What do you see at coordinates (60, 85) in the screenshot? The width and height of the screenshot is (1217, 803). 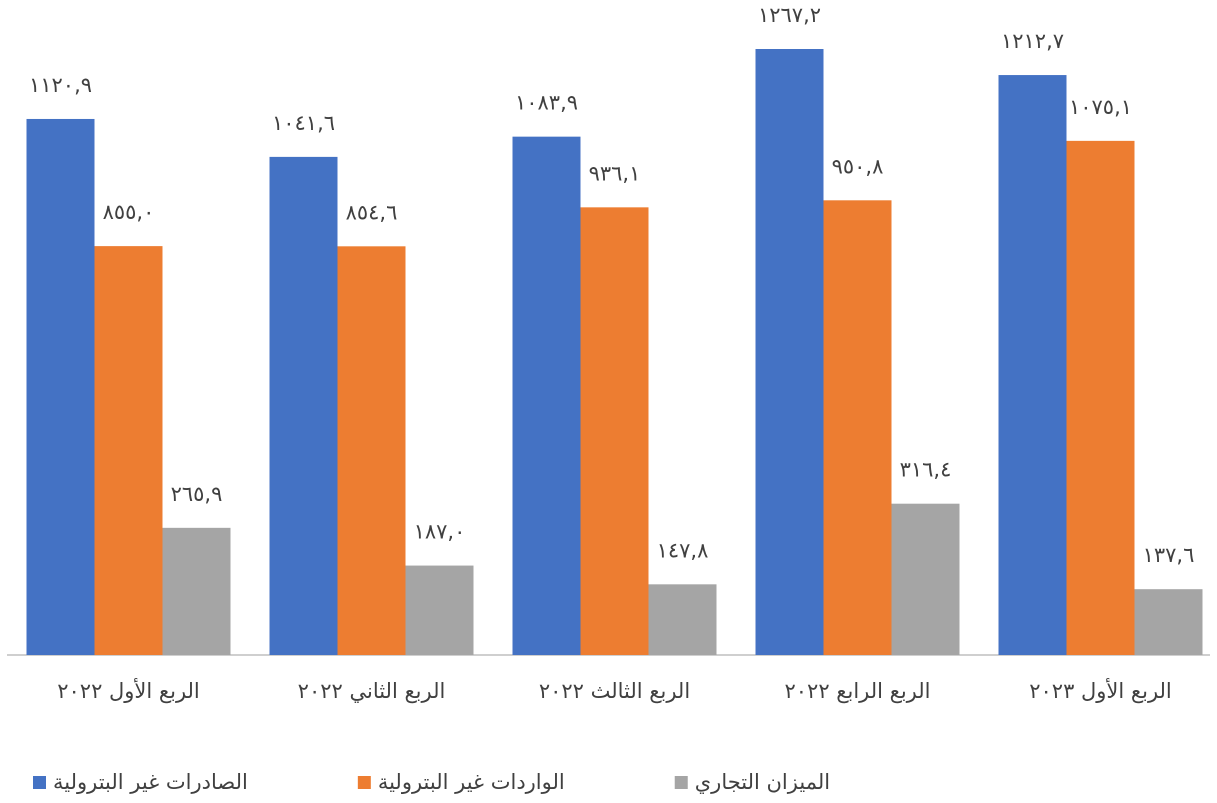 I see `data-label: ١١٢٠,٩` at bounding box center [60, 85].